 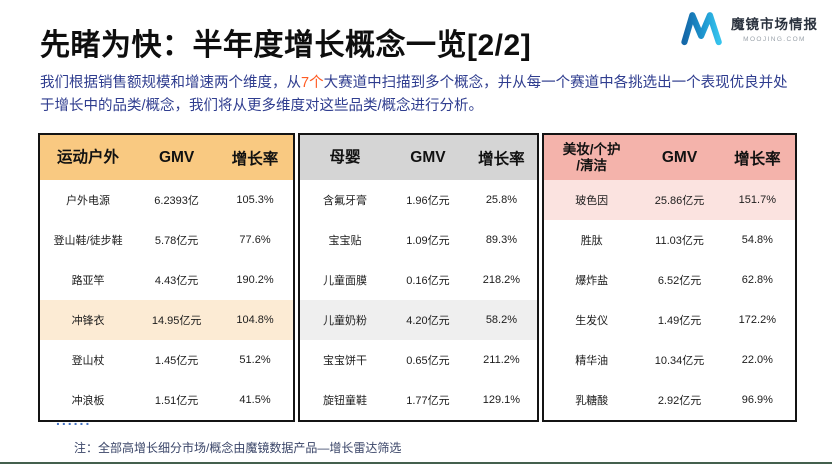 I want to click on cell-concept-name: 登山鞋/徒步鞋, so click(x=88, y=241).